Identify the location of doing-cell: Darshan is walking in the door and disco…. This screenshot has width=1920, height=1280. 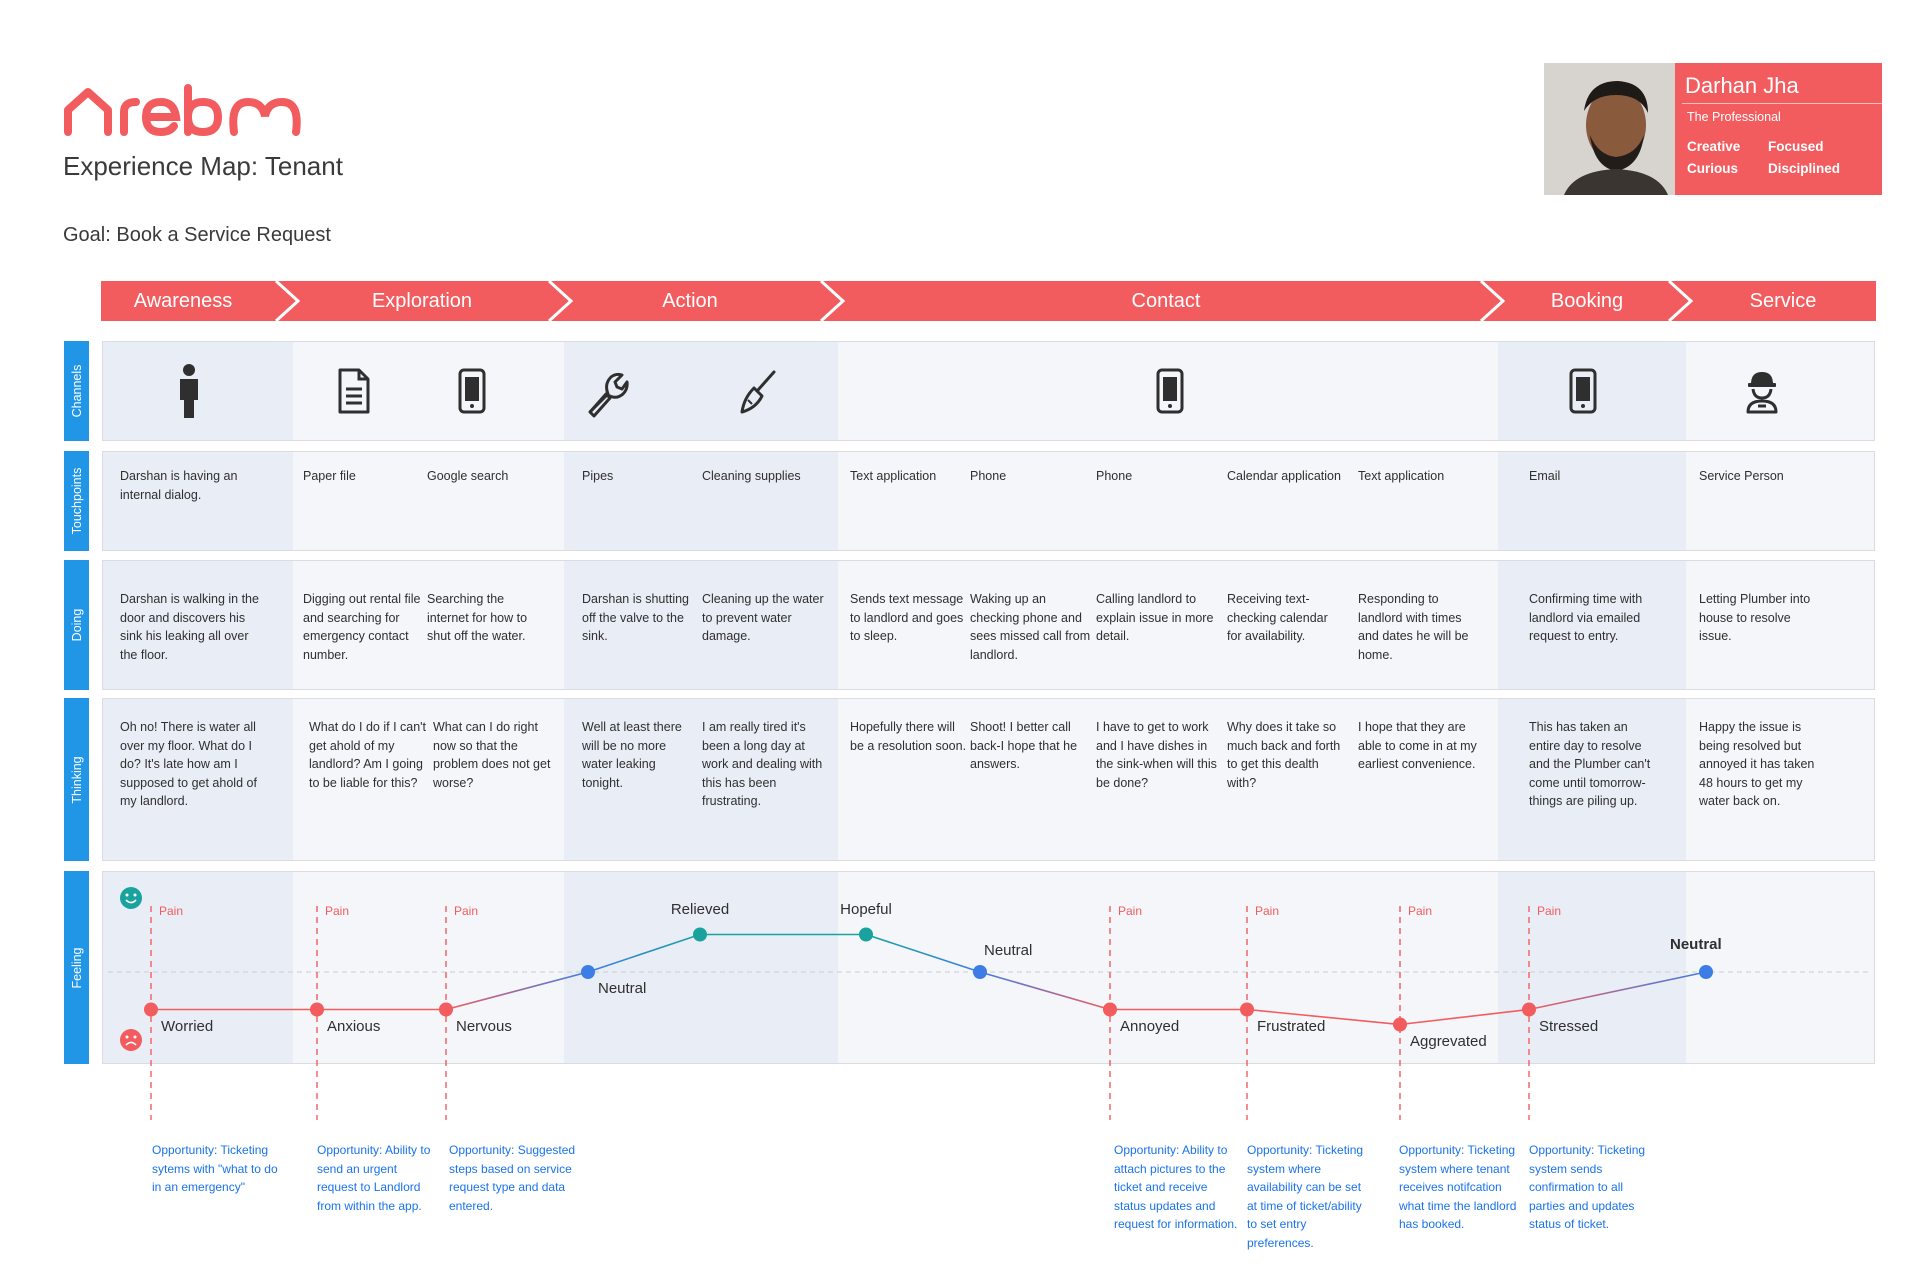
(189, 627).